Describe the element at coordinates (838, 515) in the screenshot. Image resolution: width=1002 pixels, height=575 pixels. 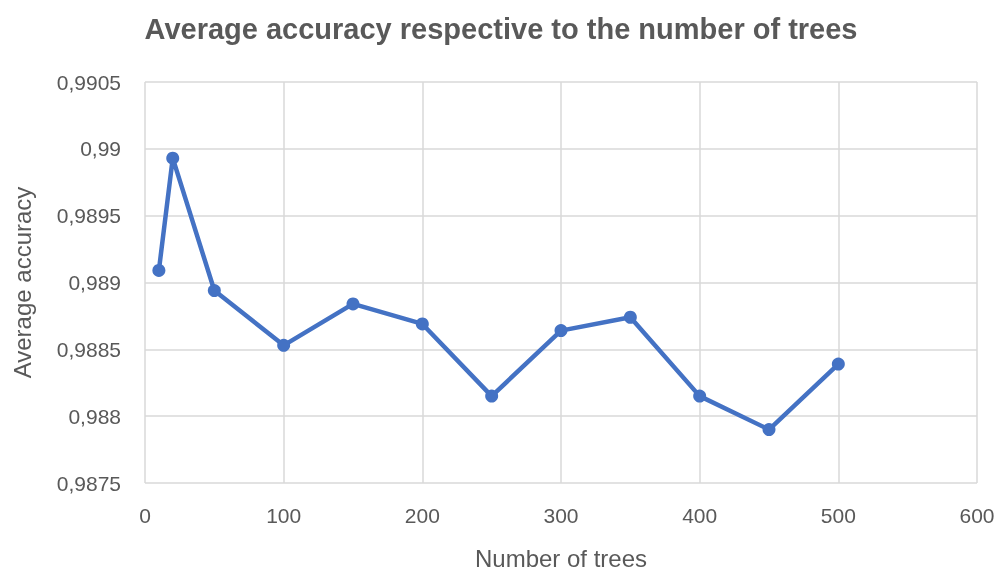
I see `x-tick-label: 500` at that location.